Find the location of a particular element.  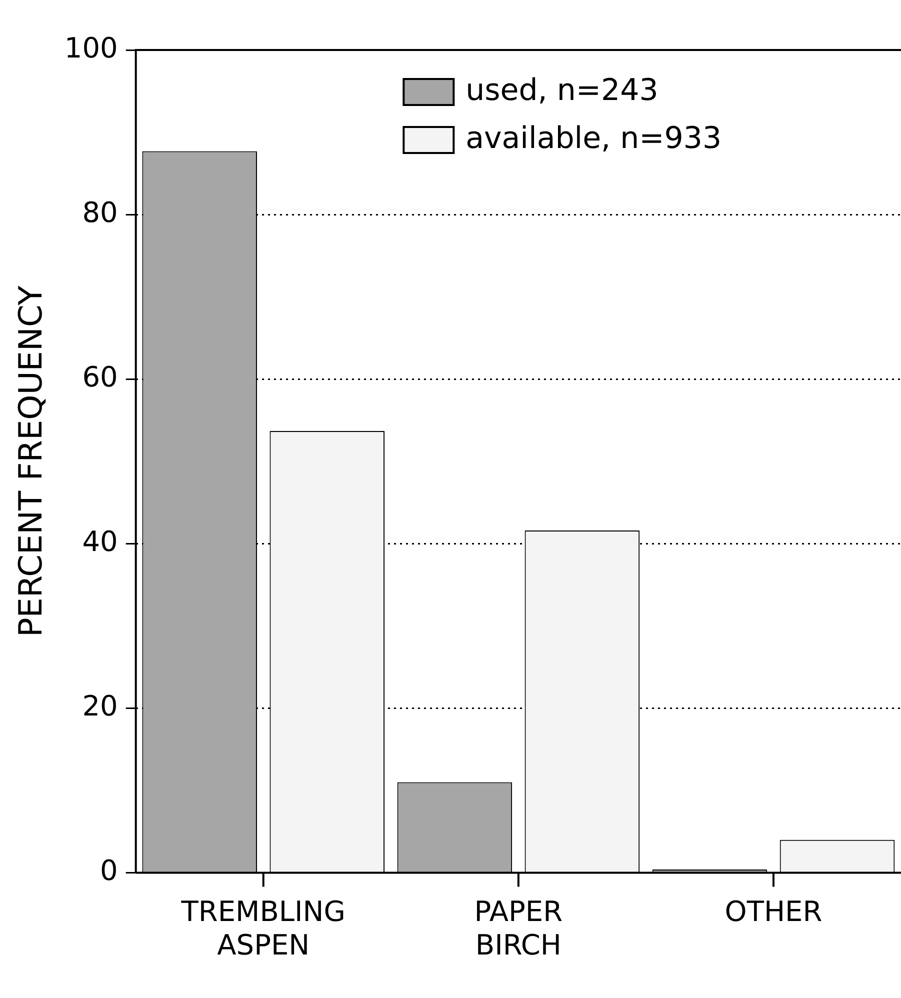

y-tick-label: 0 is located at coordinates (109, 871).